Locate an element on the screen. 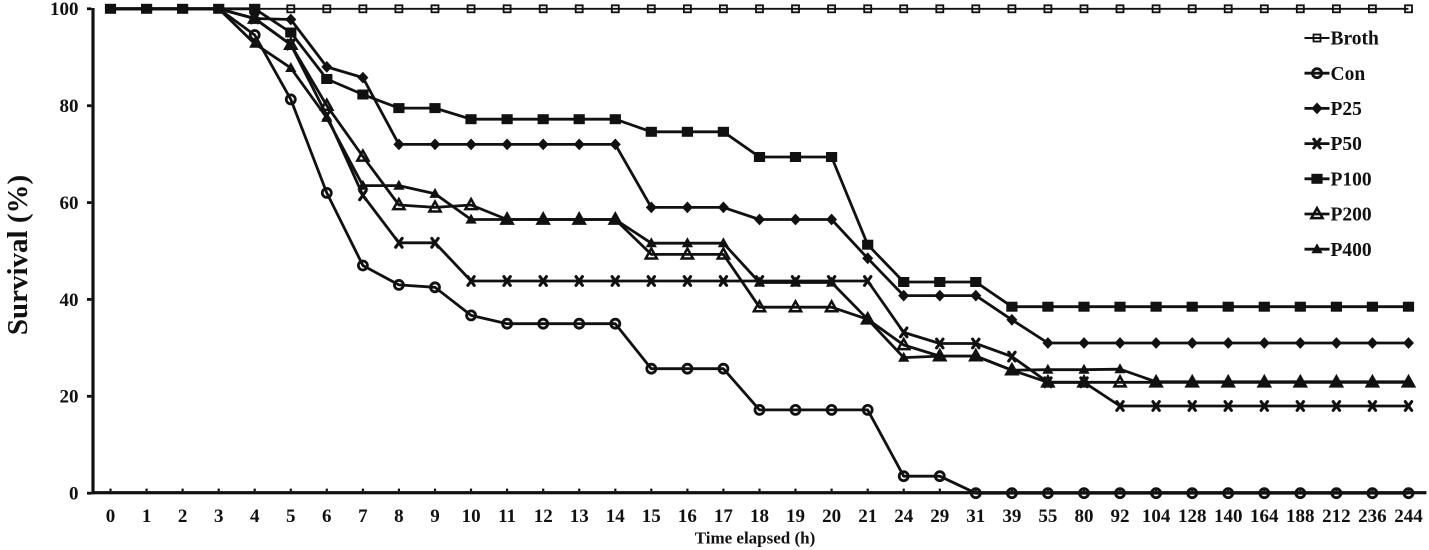 This screenshot has height=550, width=1429. svg-text: 13 is located at coordinates (579, 516).